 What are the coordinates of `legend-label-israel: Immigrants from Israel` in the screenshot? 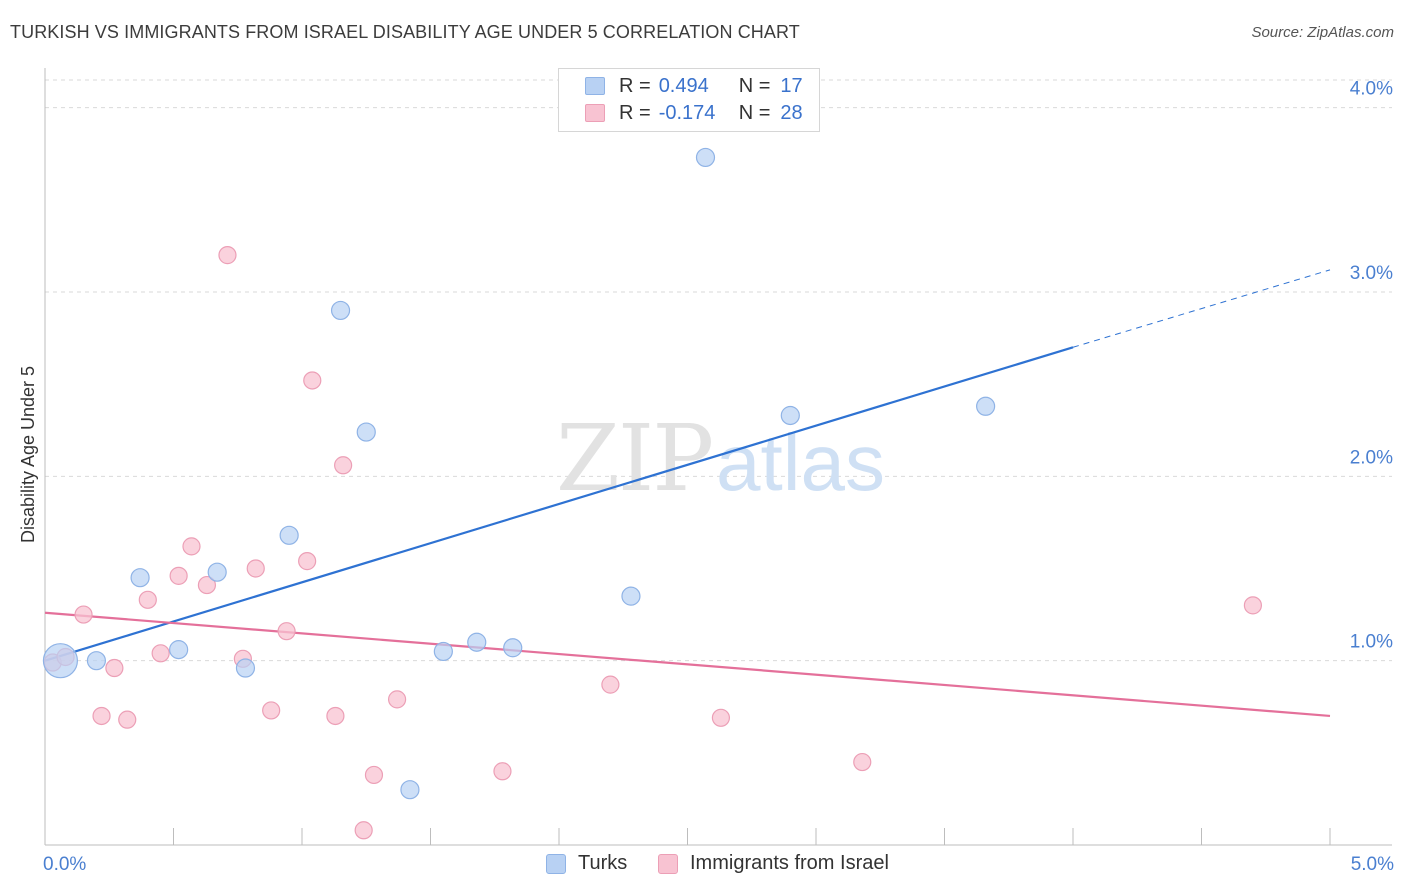 It's located at (789, 863).